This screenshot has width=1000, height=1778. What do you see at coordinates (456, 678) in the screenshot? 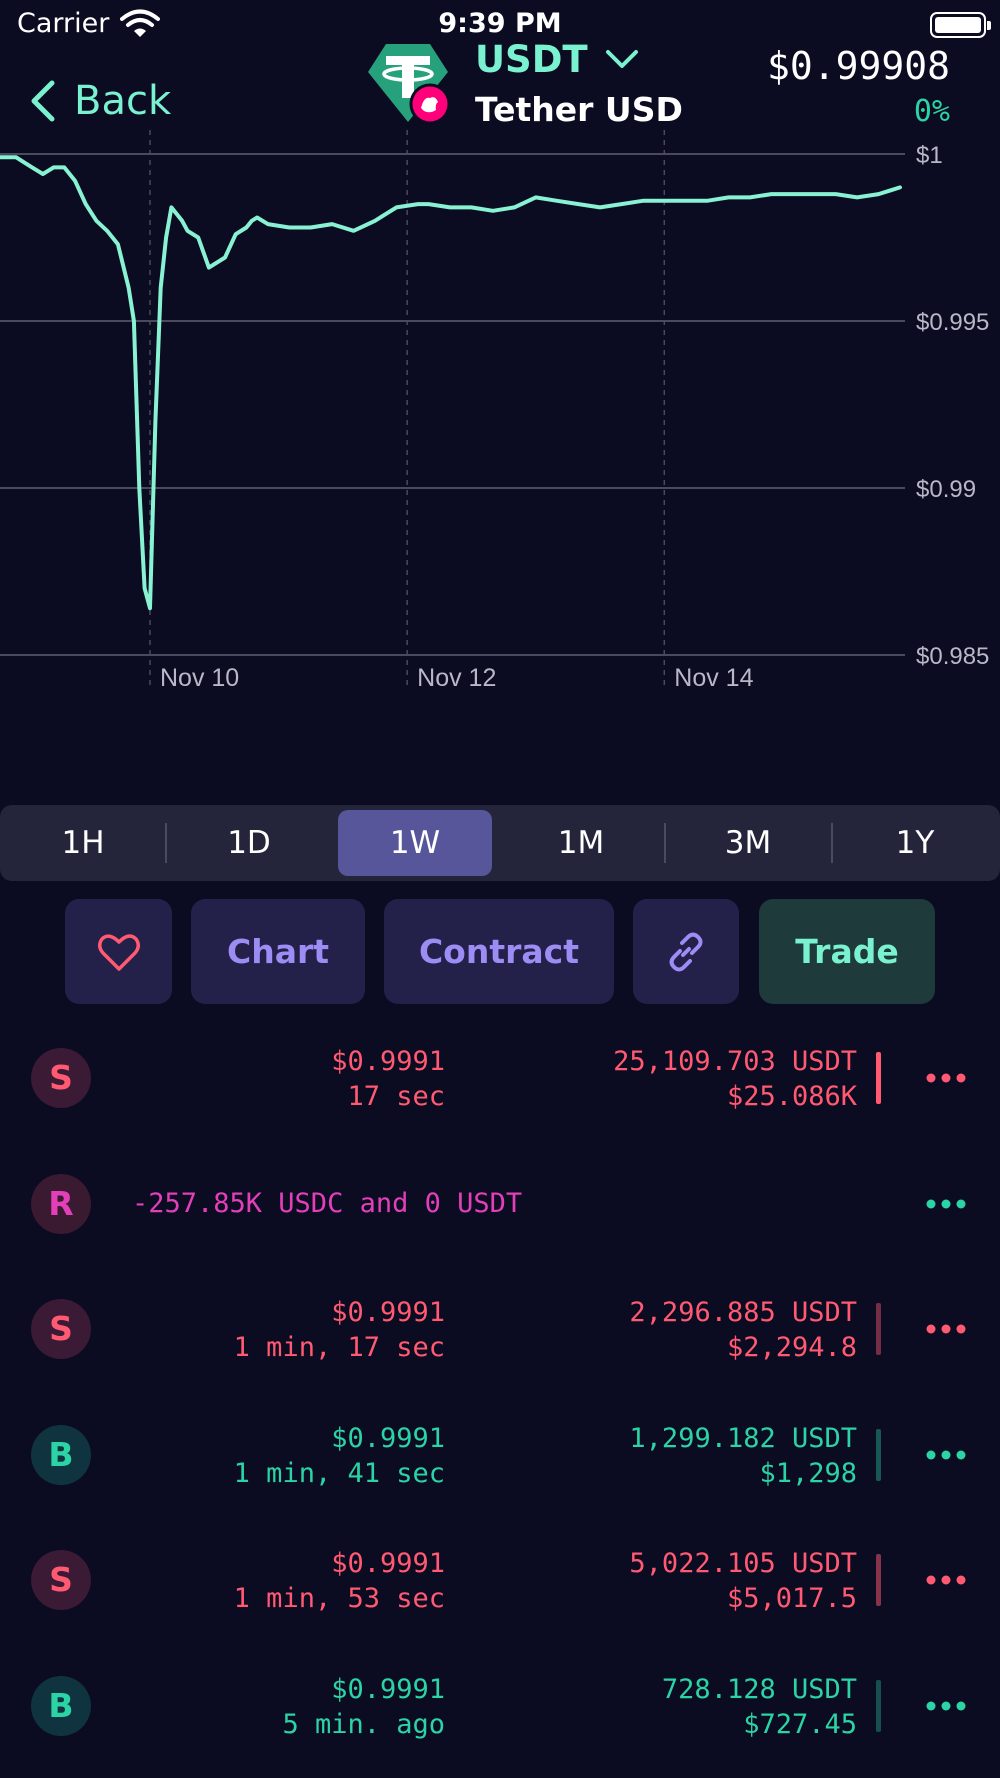
I see `x-tick-label: Nov 12` at bounding box center [456, 678].